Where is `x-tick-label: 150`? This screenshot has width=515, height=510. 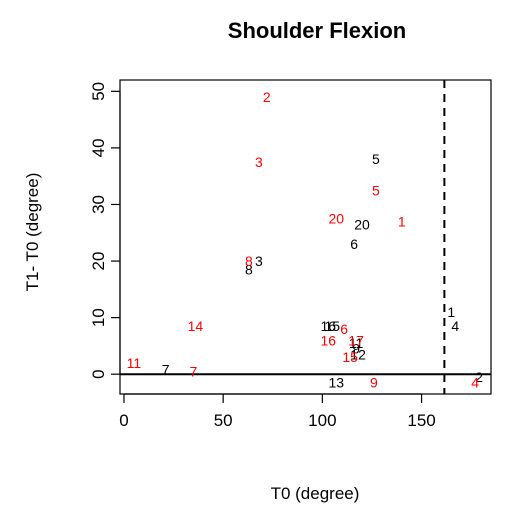
x-tick-label: 150 is located at coordinates (421, 420).